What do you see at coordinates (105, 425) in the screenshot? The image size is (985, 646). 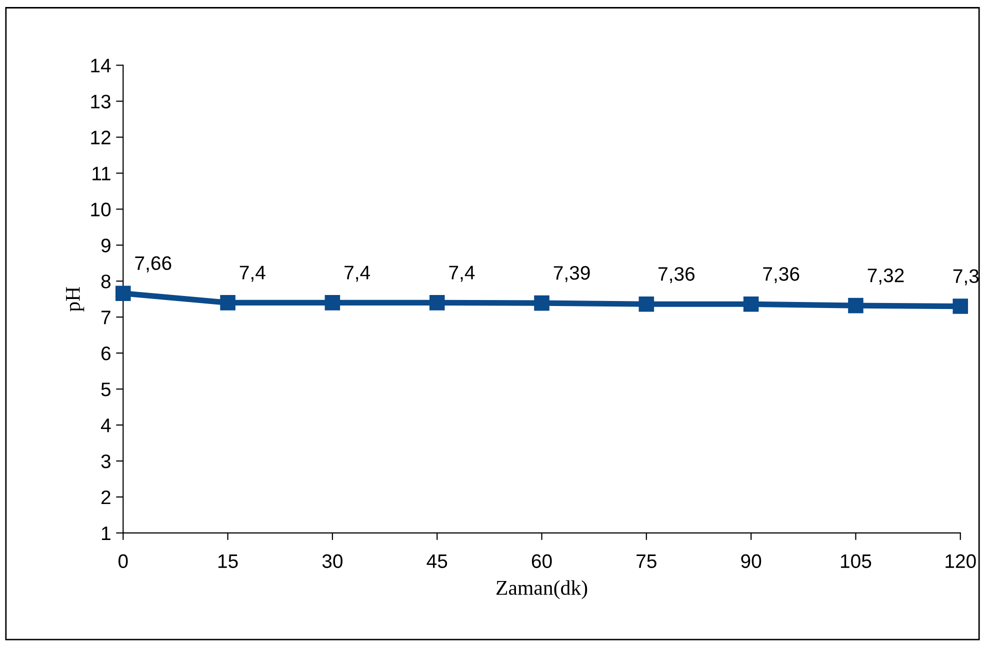 I see `y-tick-label: 4` at bounding box center [105, 425].